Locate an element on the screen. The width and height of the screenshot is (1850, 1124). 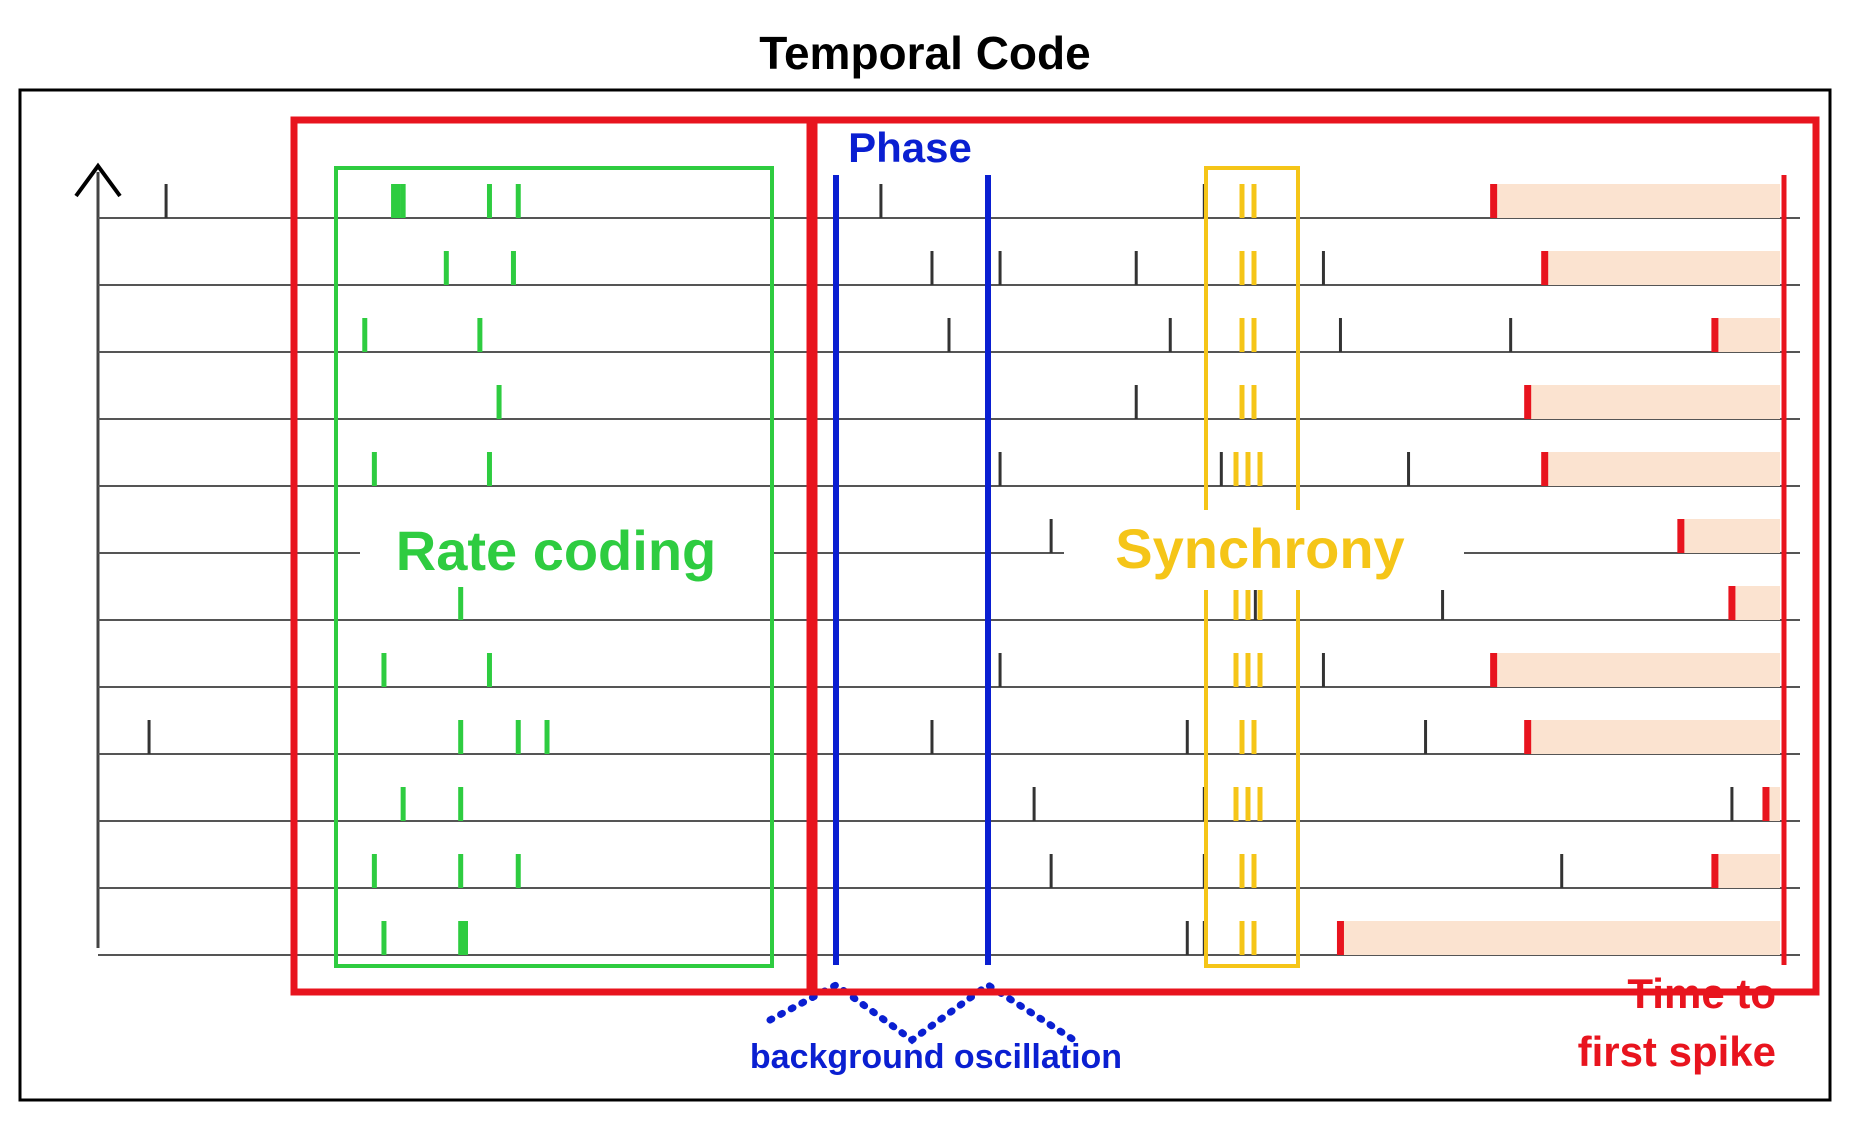
time-to-first-spike-label-line2: first spike is located at coordinates (1677, 1051).